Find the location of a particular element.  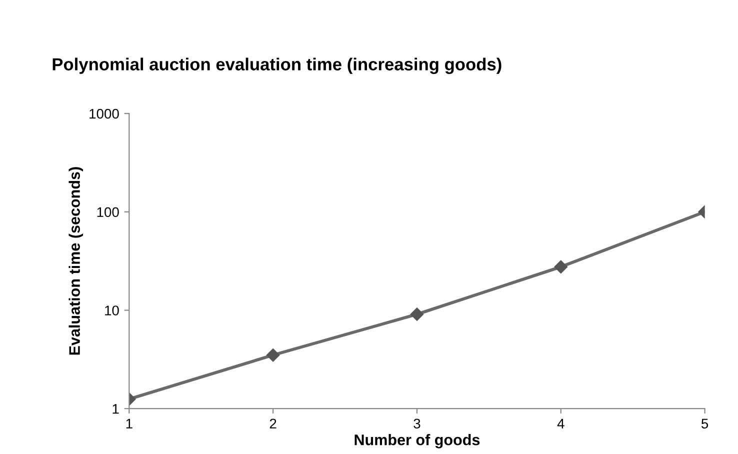

x-tick-label: 4 is located at coordinates (560, 423).